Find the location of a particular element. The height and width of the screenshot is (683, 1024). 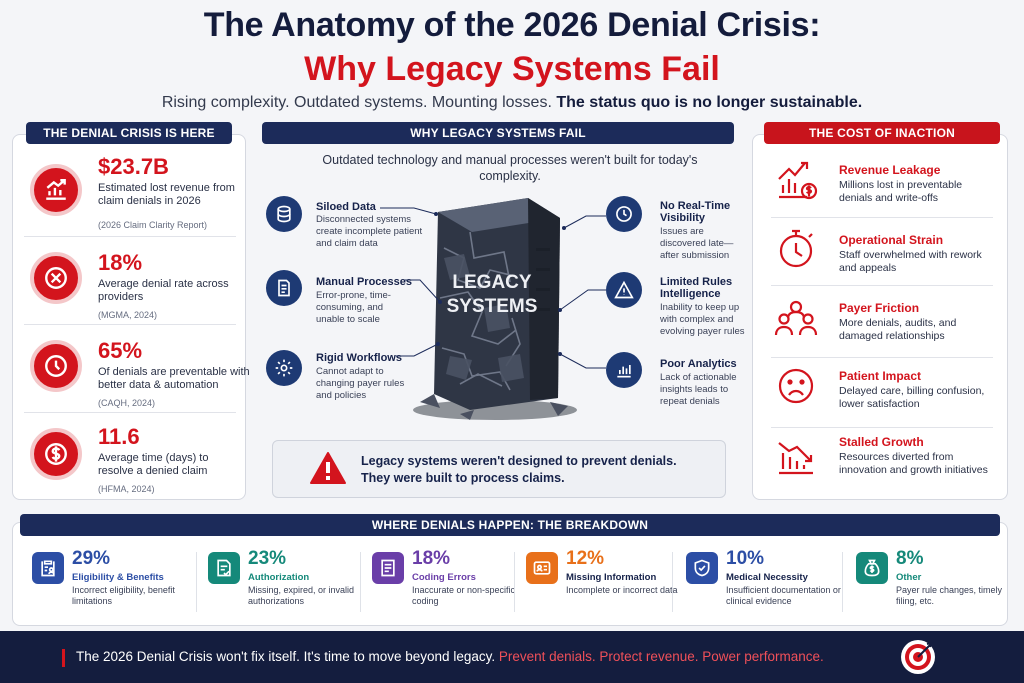

breakdown-pct: 10% is located at coordinates (745, 558).